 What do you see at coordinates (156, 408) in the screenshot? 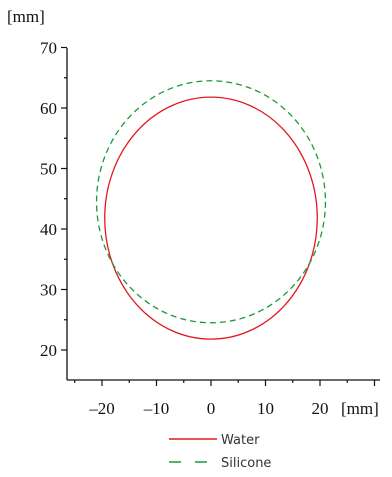
I see `x-tick-label: –10` at bounding box center [156, 408].